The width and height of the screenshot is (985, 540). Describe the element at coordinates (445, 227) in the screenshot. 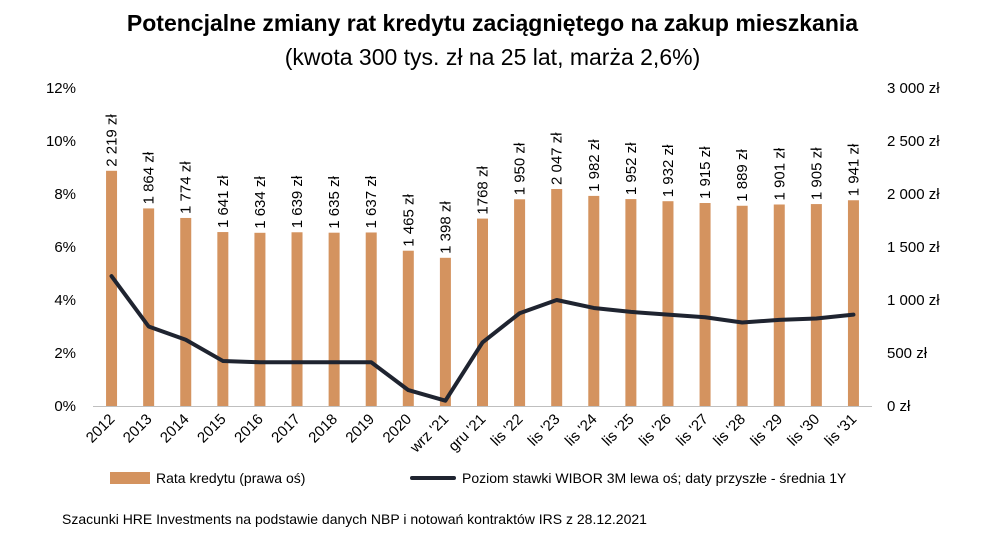

I see `bar-value-label: 1 398 zł` at that location.